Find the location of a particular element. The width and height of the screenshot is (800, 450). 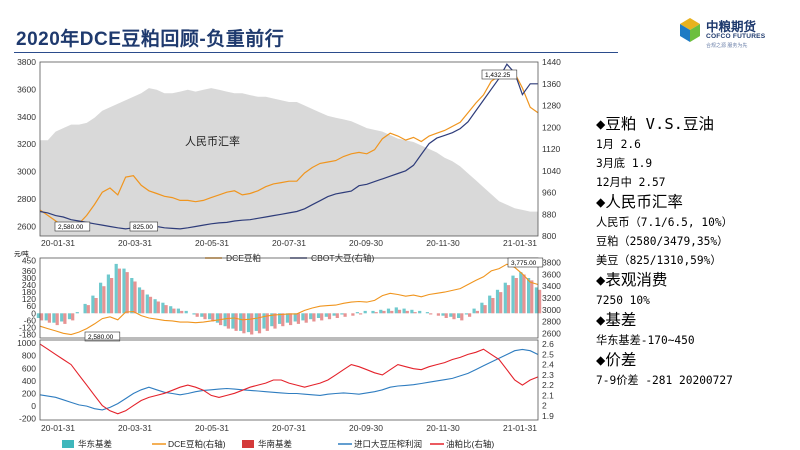

panel3-left-tick-label: 0 is located at coordinates (33, 406).